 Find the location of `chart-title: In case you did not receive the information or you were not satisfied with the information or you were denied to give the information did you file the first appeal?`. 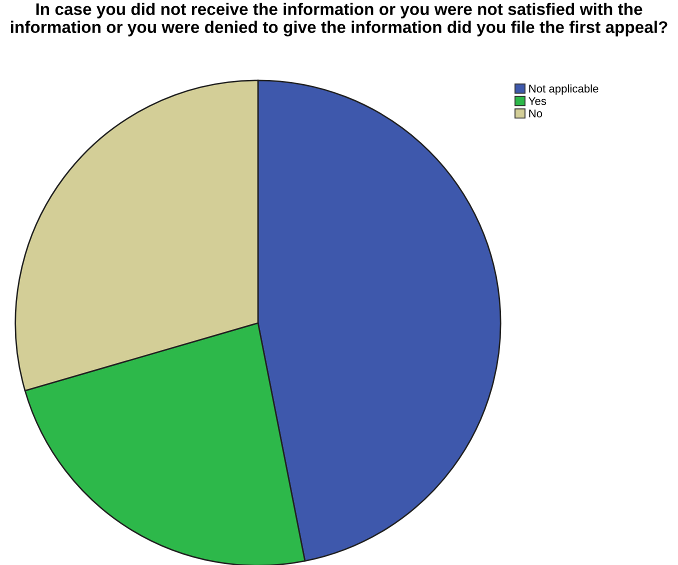

chart-title: In case you did not receive the information or you were not satisfied with the information or you were denied to give the information did you file the first appeal? is located at coordinates (339, 19).